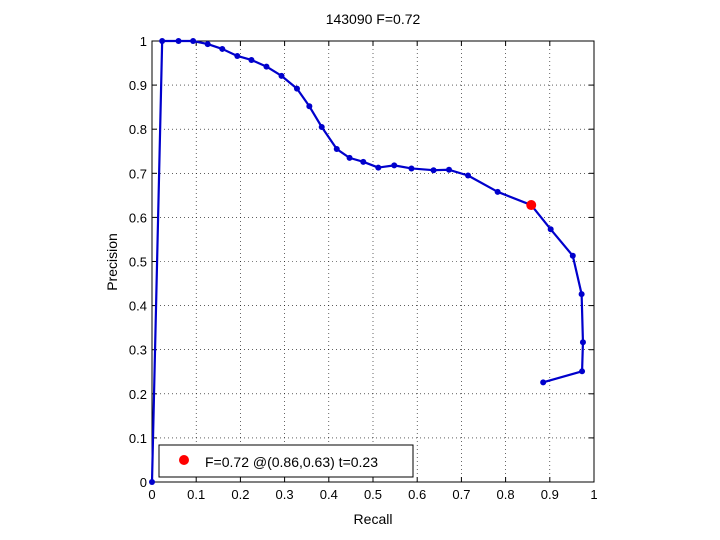 This screenshot has width=720, height=540. Describe the element at coordinates (417, 494) in the screenshot. I see `x-tick-label: 0.6` at that location.